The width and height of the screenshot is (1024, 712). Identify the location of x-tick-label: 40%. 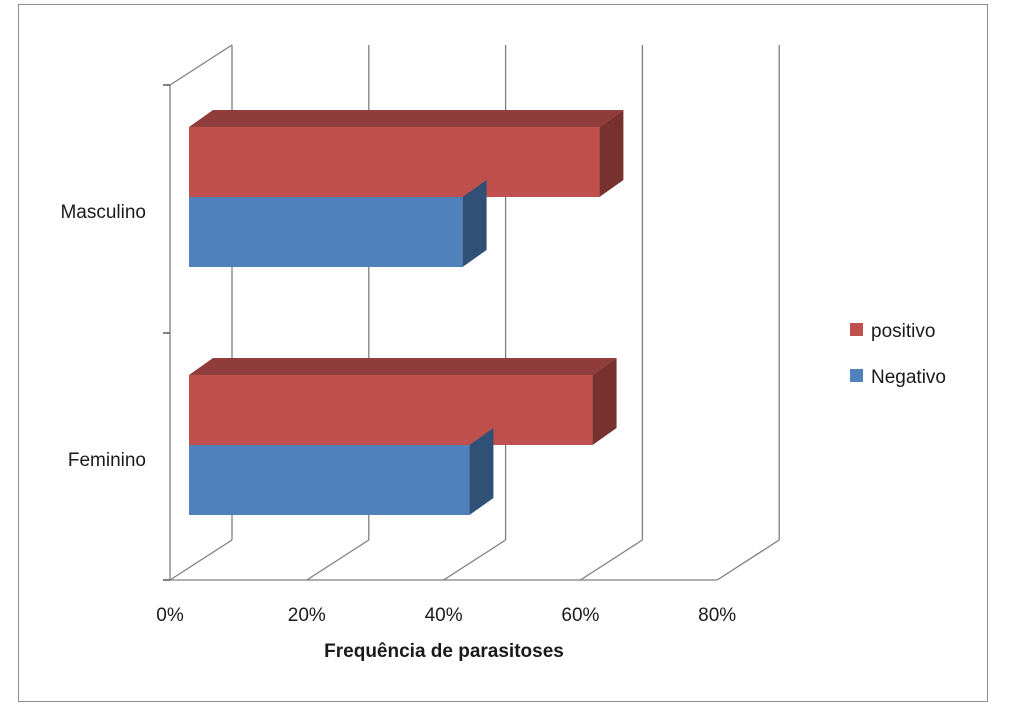
(444, 615).